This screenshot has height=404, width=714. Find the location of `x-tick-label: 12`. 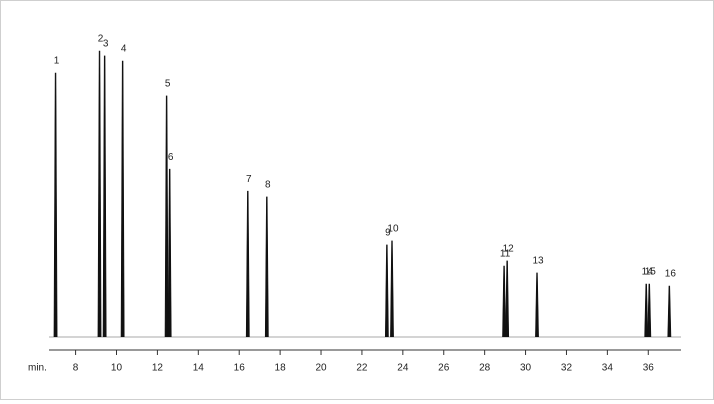

x-tick-label: 12 is located at coordinates (158, 368).